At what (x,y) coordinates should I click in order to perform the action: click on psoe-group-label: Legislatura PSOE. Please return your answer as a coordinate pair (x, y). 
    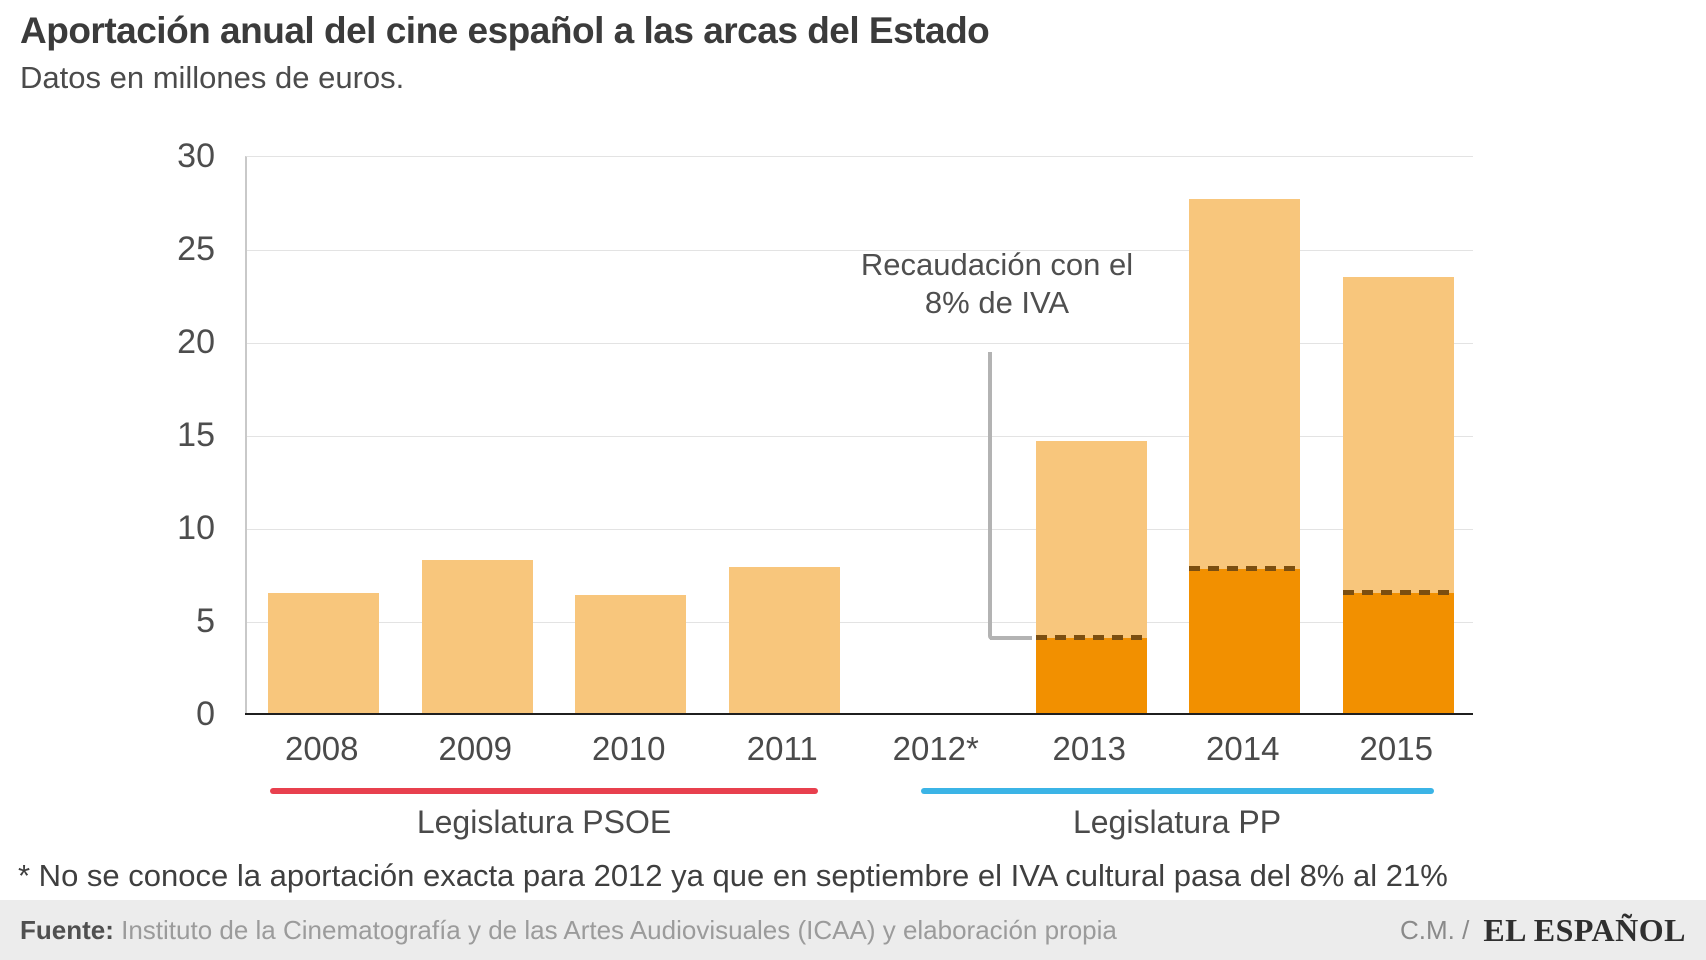
    Looking at the image, I should click on (544, 822).